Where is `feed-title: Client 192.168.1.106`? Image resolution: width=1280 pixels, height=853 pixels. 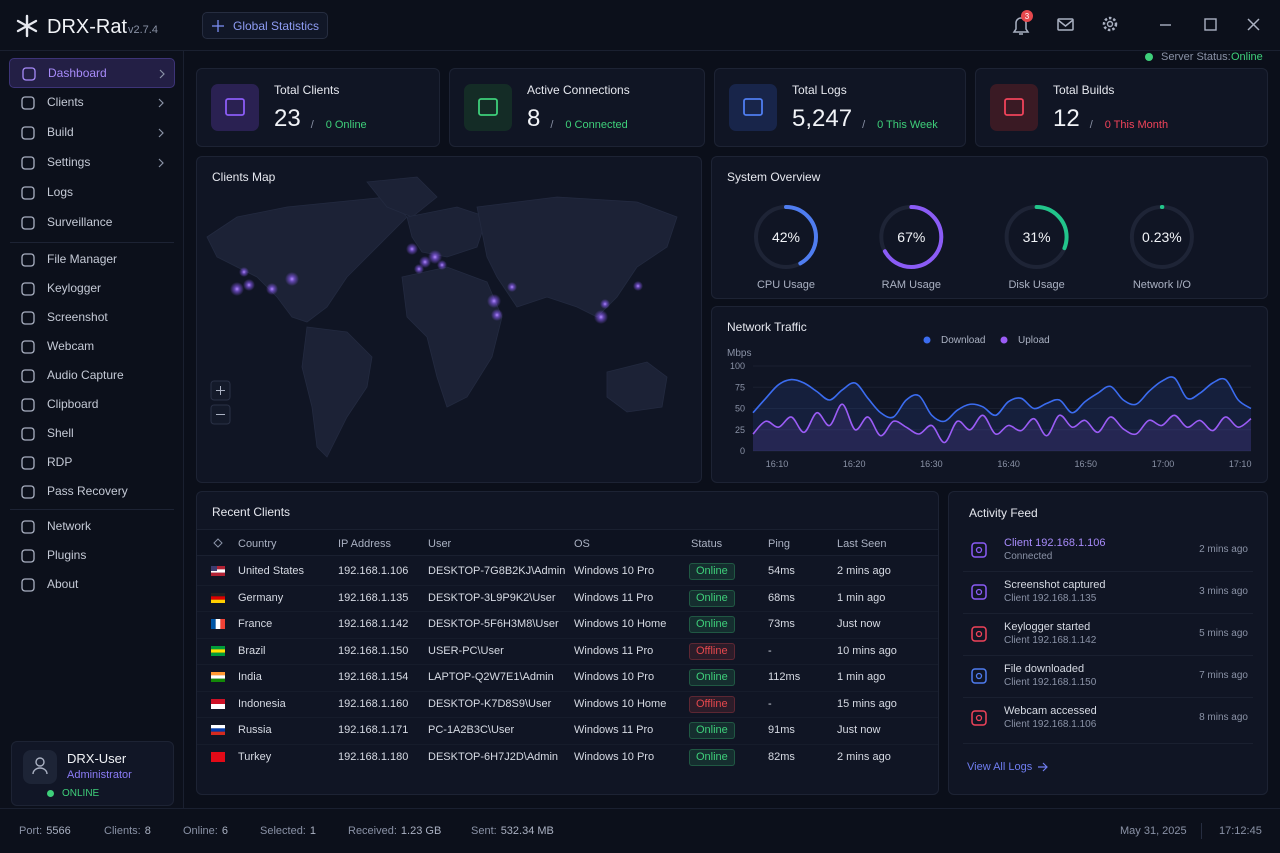
feed-title: Client 192.168.1.106 is located at coordinates (1055, 543).